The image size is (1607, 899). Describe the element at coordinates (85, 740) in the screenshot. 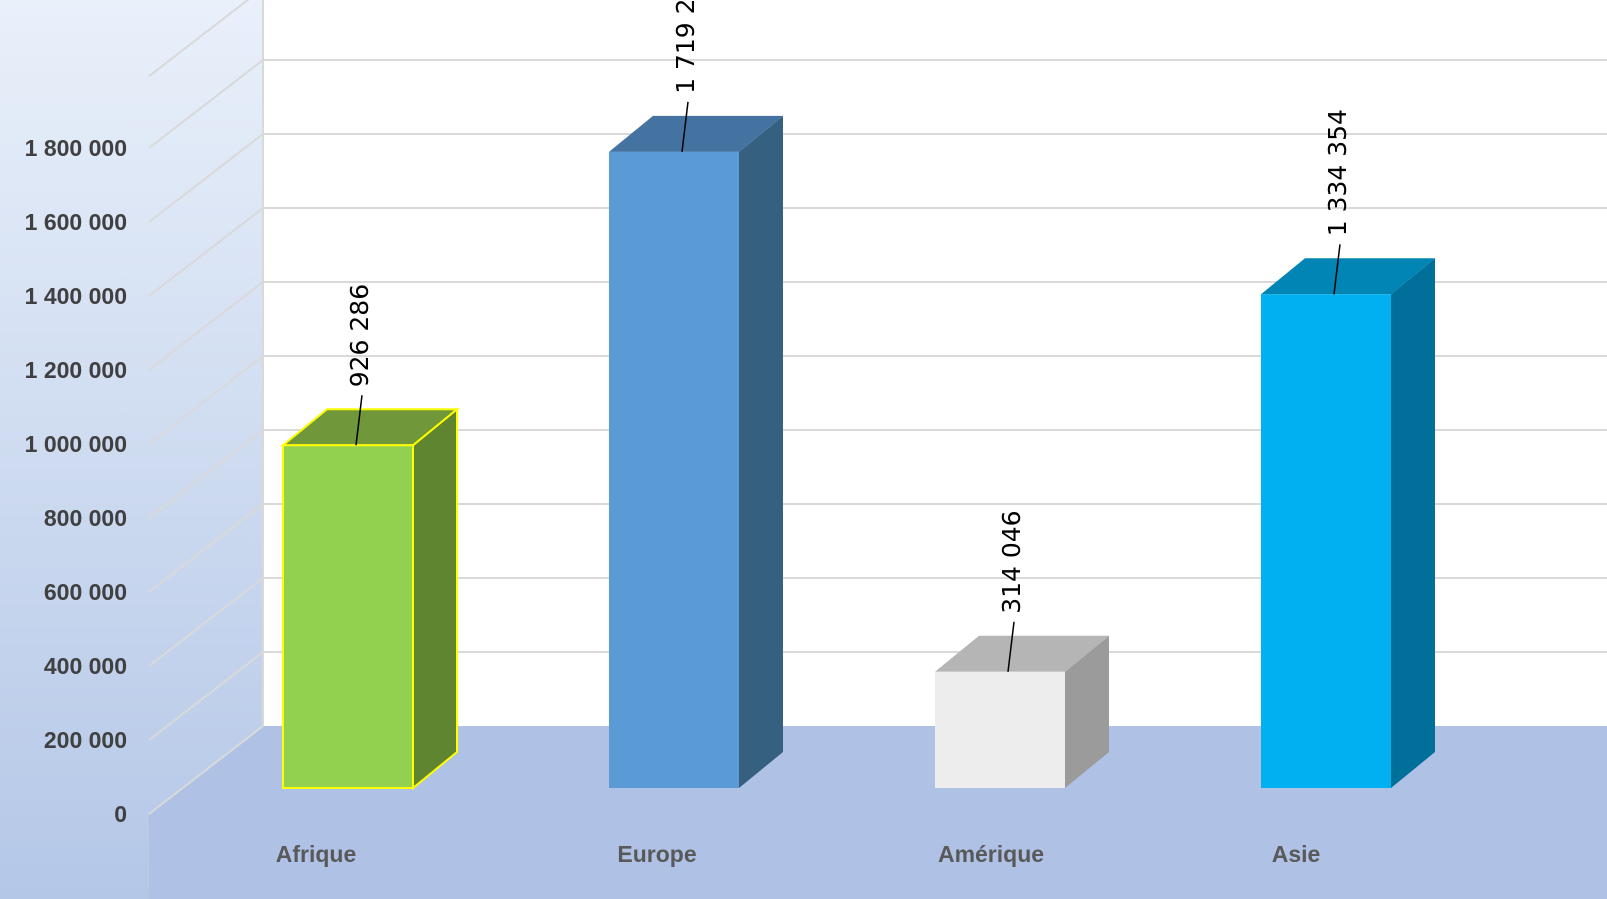

I see `y-tick-label: 200 000` at that location.